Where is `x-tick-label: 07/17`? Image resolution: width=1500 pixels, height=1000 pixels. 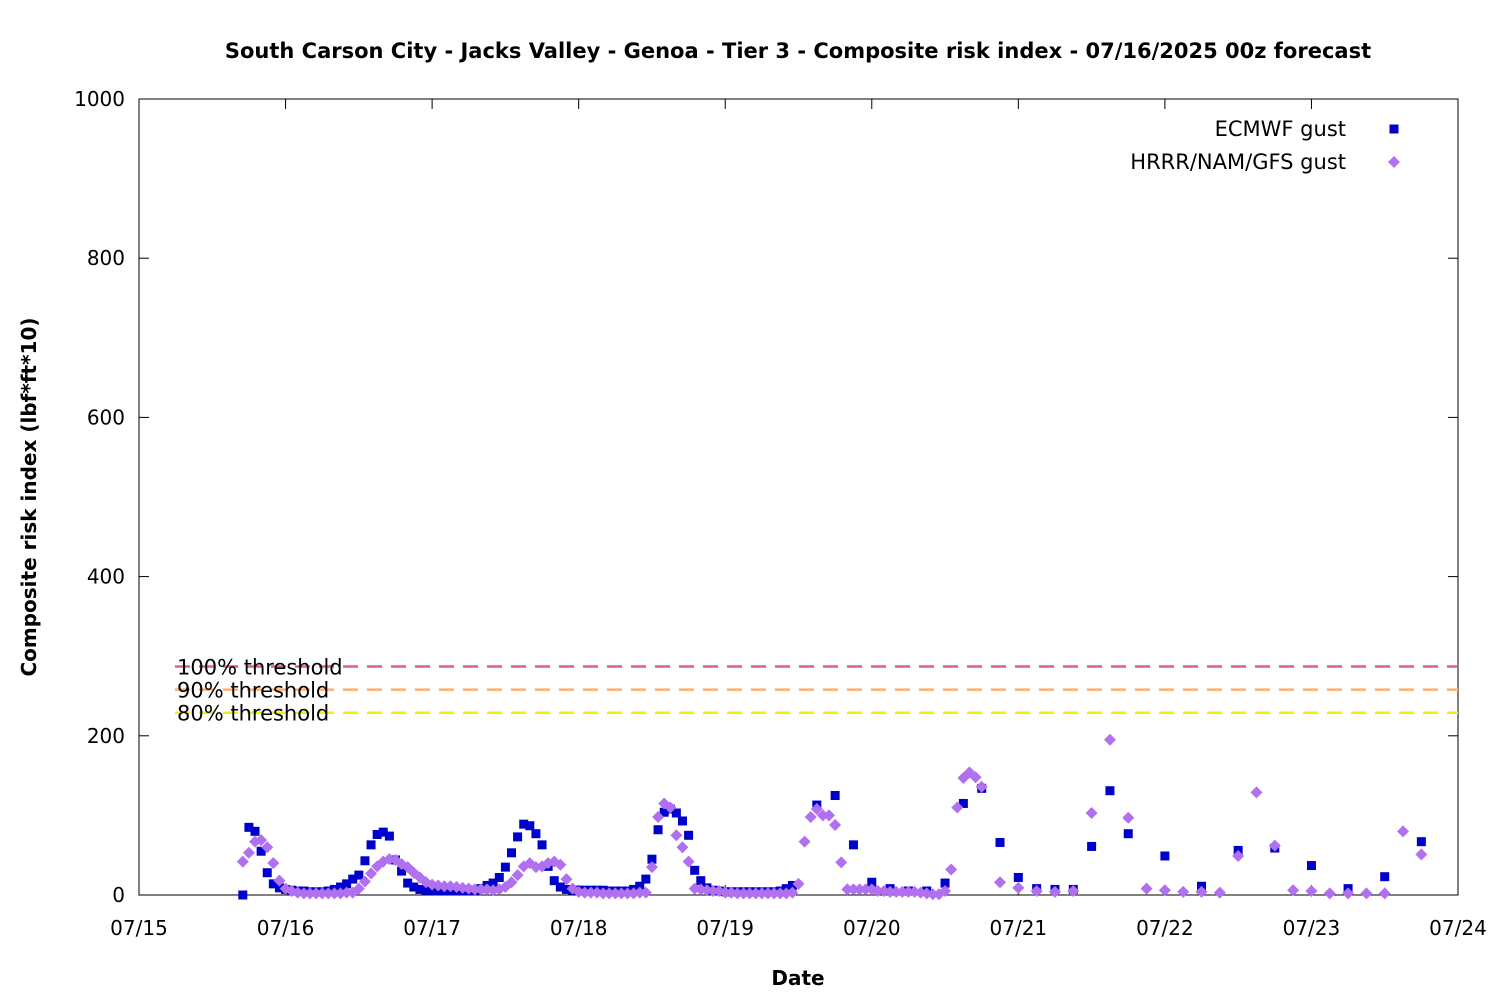
x-tick-label: 07/17 is located at coordinates (432, 928).